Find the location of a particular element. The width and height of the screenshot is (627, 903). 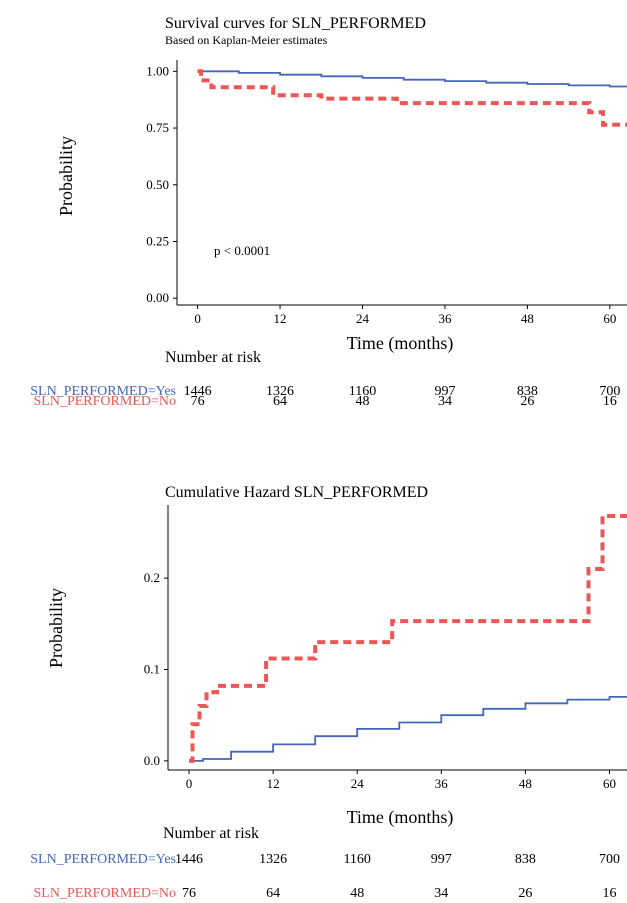

survival-title: Survival curves for SLN_PERFORMED is located at coordinates (295, 23).